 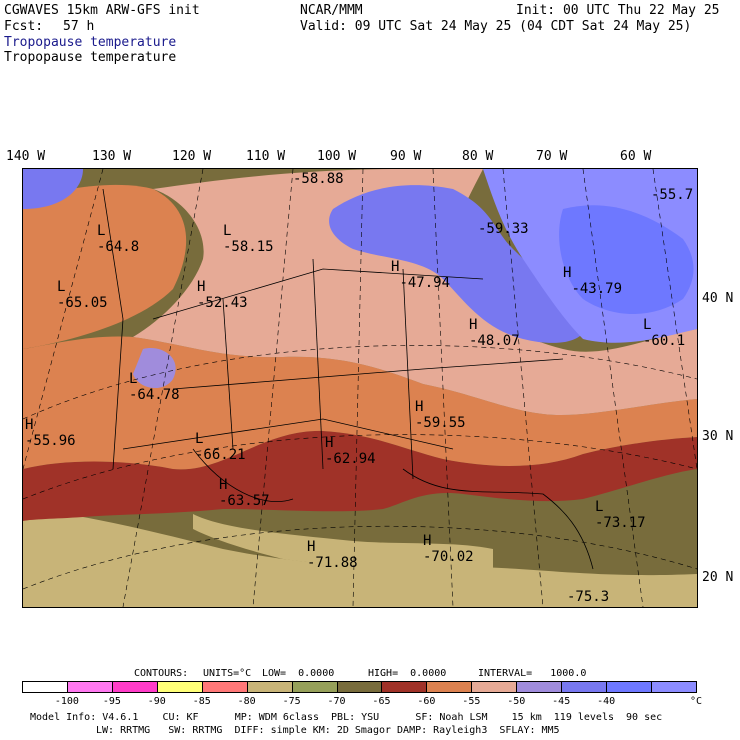 I want to click on contours-label: CONTOURS:, so click(x=161, y=673).